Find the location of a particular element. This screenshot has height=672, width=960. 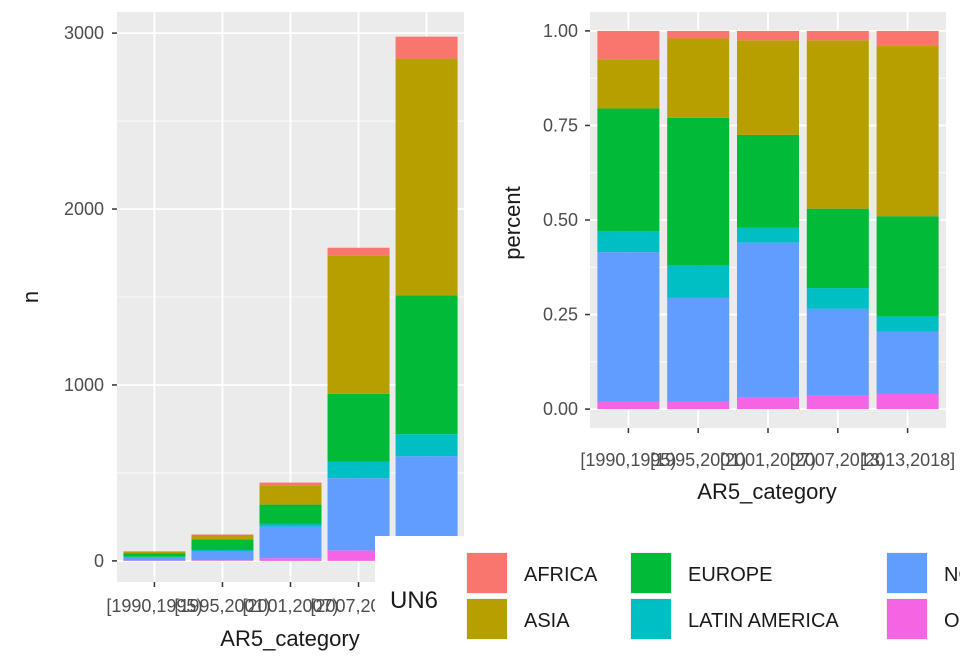

y-tick-label: 0 is located at coordinates (99, 561).